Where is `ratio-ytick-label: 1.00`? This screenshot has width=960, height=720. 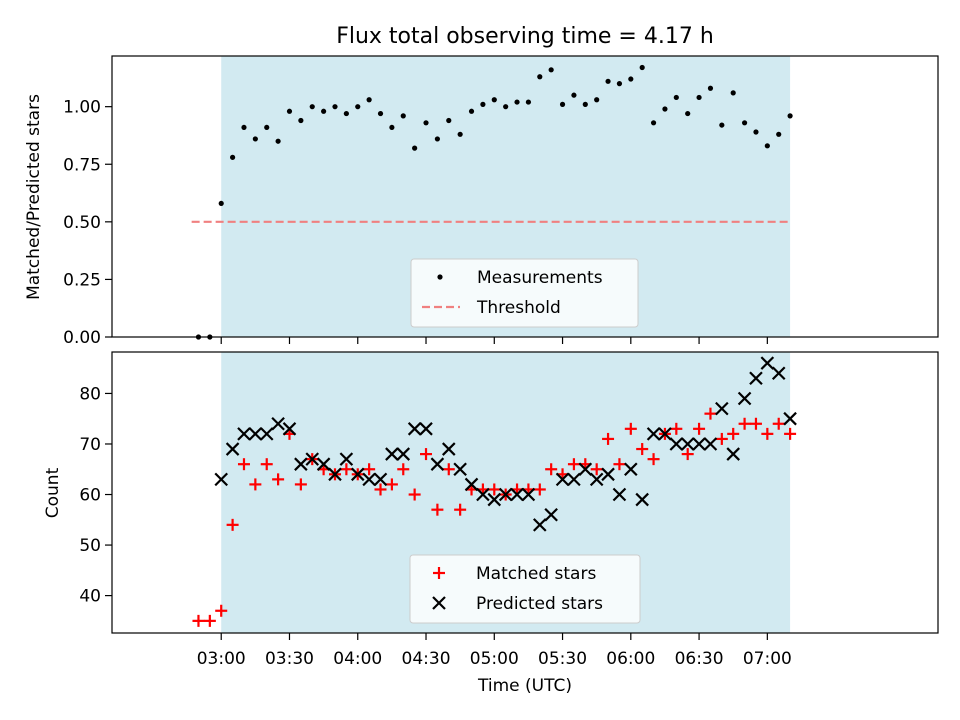 ratio-ytick-label: 1.00 is located at coordinates (82, 108).